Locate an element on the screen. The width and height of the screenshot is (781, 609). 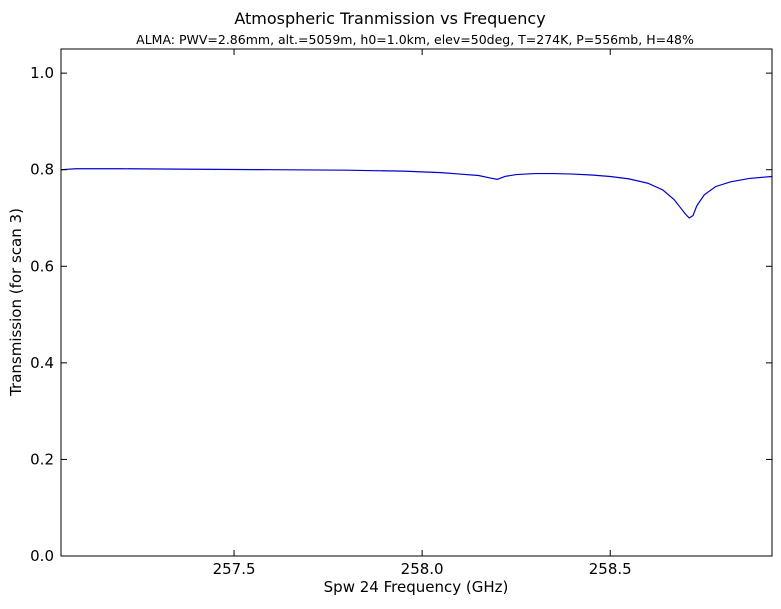
x-tick-label: 258.0 is located at coordinates (422, 569).